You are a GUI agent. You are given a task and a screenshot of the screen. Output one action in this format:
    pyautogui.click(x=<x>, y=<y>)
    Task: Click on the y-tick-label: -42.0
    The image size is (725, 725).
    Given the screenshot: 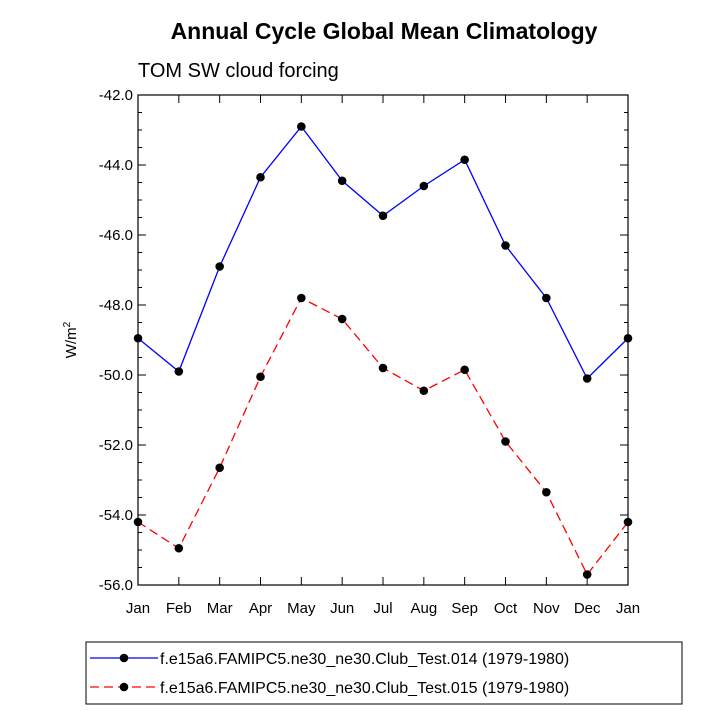 What is the action you would take?
    pyautogui.click(x=116, y=95)
    